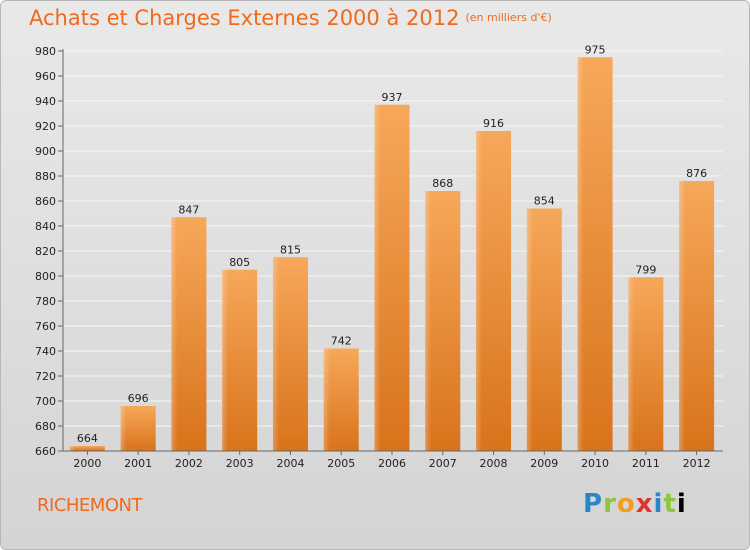 This screenshot has width=750, height=550. What do you see at coordinates (45, 226) in the screenshot?
I see `y-tick-label: 840` at bounding box center [45, 226].